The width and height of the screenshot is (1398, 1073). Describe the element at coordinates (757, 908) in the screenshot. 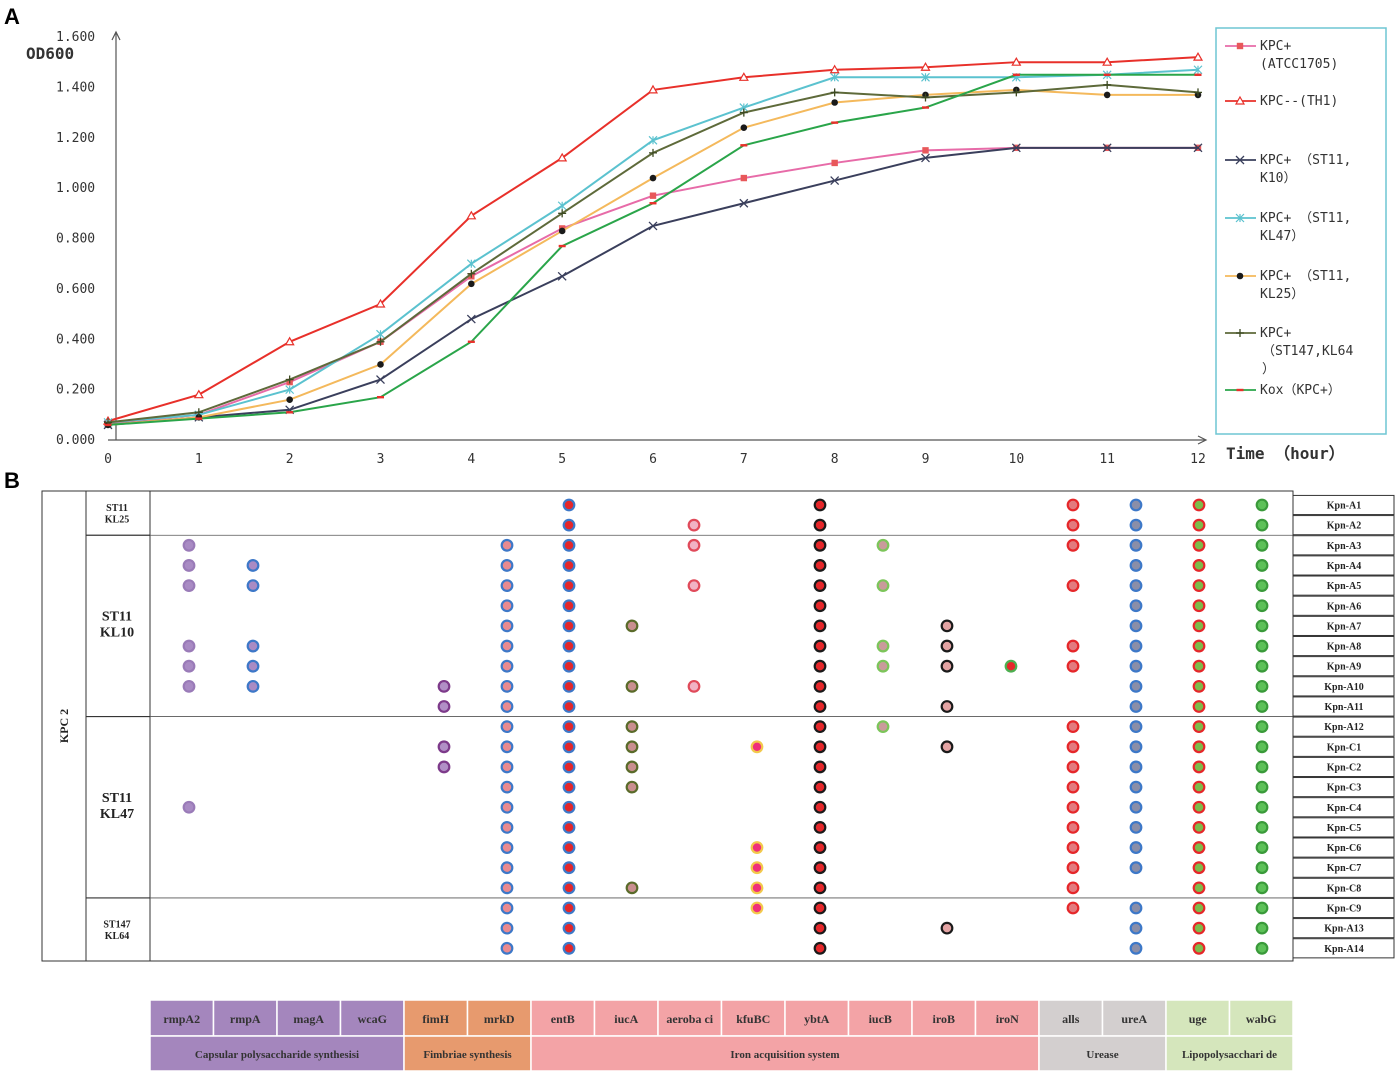

I see `gene-dot-kfuBC` at that location.